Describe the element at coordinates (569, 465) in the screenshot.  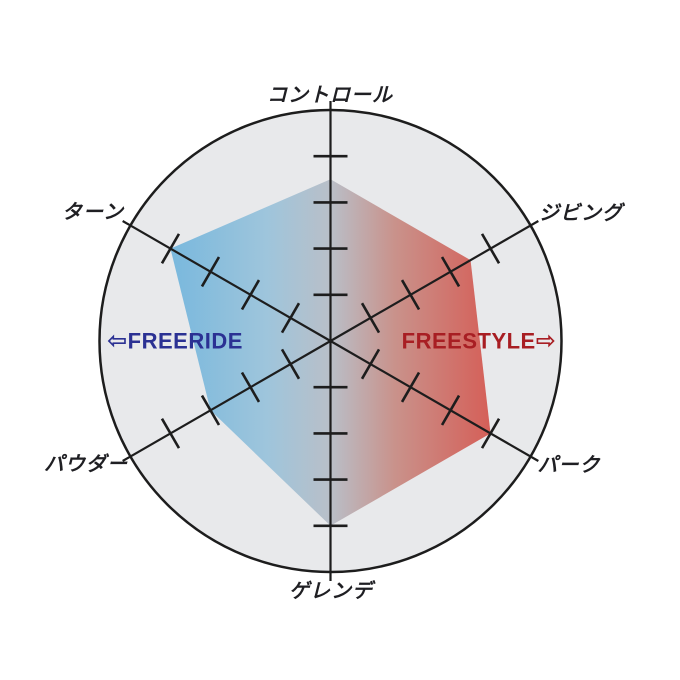
I see `axis-label-park: パーク` at that location.